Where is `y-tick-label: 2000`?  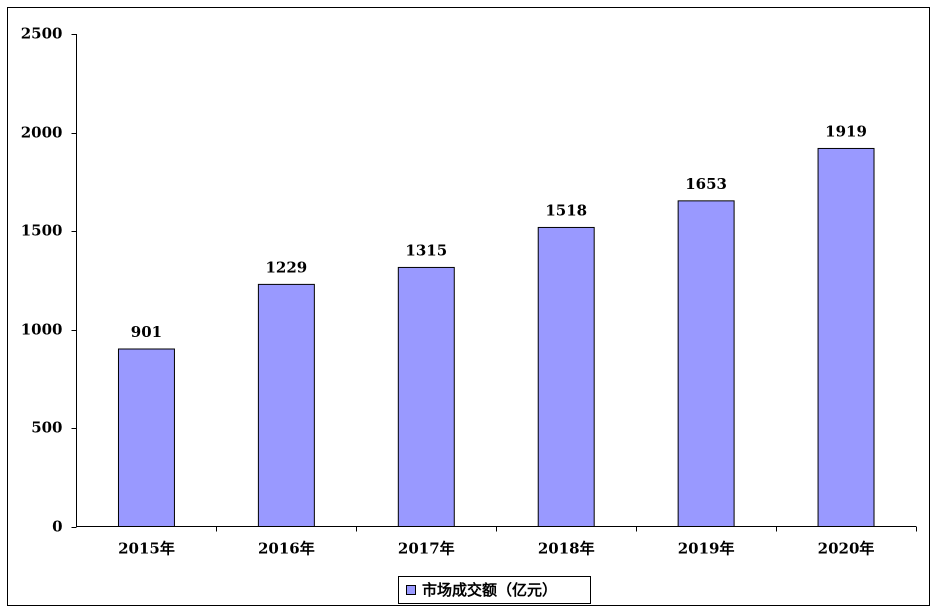 y-tick-label: 2000 is located at coordinates (42, 133).